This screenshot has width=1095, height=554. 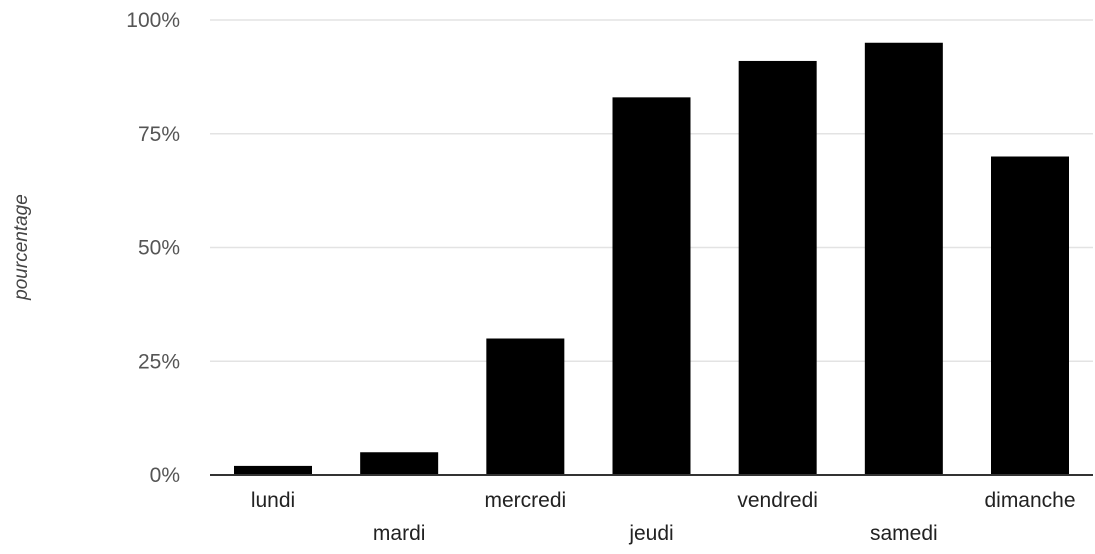 I want to click on x-tick-label: samedi, so click(x=904, y=533).